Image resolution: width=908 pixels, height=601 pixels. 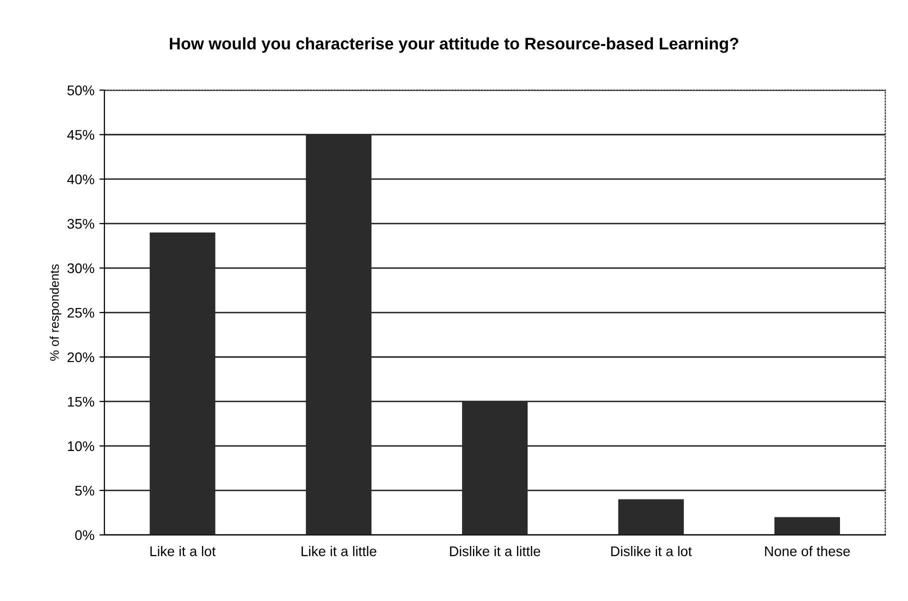 I want to click on y-tick-label: 0%, so click(x=84, y=535).